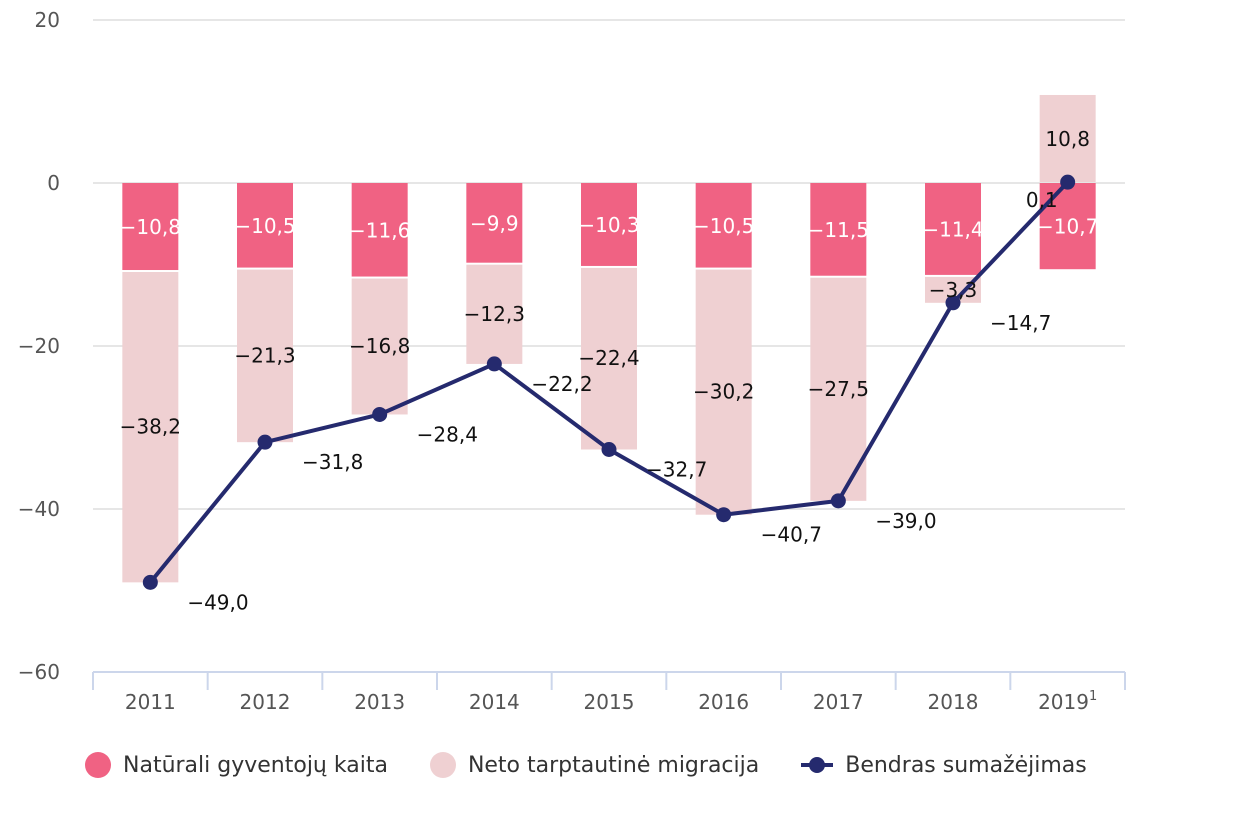  I want to click on legend-item-natural-change: Natūrali gyventojų kaita, so click(236, 765).